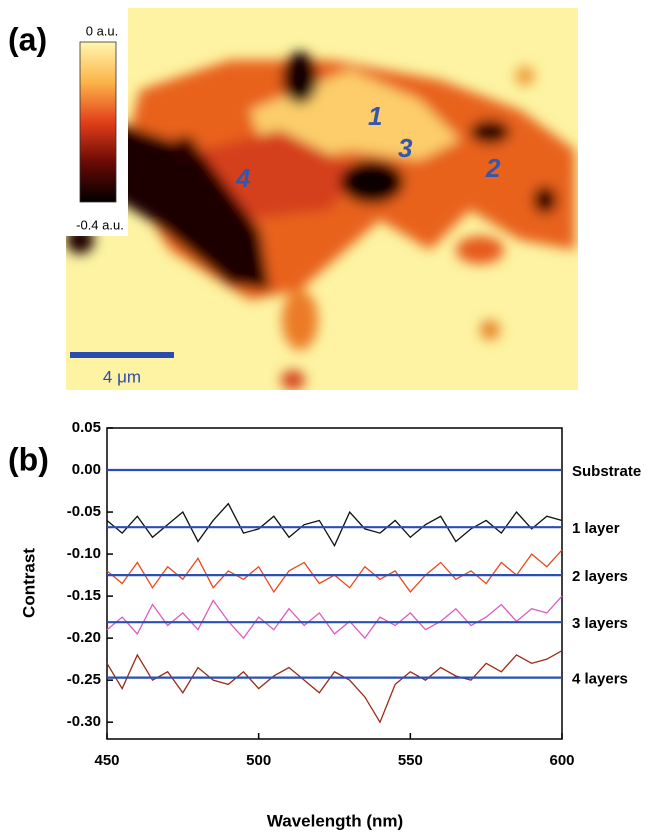  Describe the element at coordinates (84, 511) in the screenshot. I see `y-tick-label: -0.05` at that location.